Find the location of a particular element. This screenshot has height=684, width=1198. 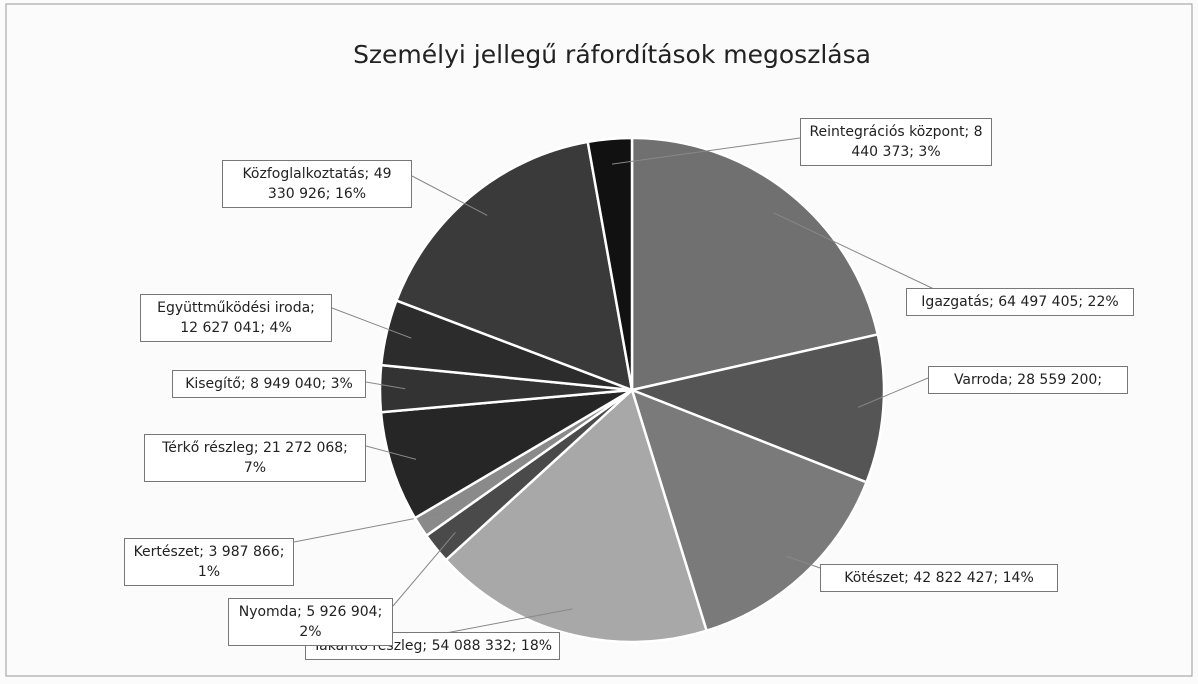

data-label: Reintegrációs központ; 8 440 373; 3% is located at coordinates (896, 142).